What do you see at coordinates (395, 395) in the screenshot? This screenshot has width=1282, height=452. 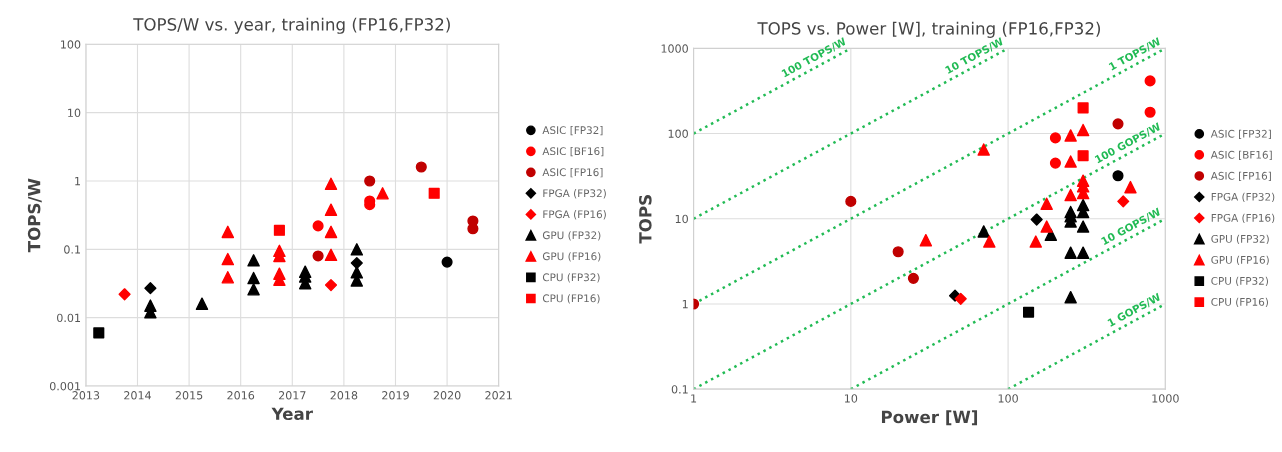 I see `x-tick-label: 2019` at bounding box center [395, 395].